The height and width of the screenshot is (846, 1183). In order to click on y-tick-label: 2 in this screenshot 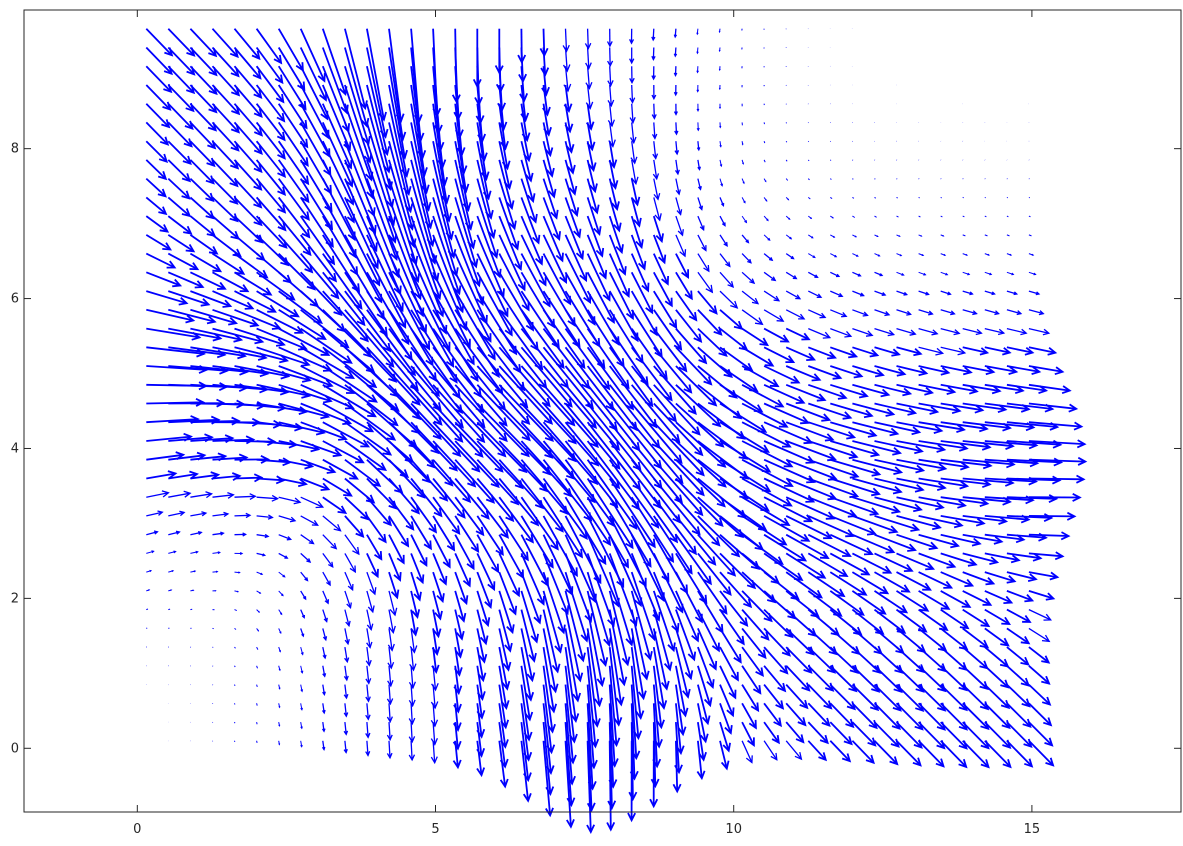, I will do `click(15, 598)`.